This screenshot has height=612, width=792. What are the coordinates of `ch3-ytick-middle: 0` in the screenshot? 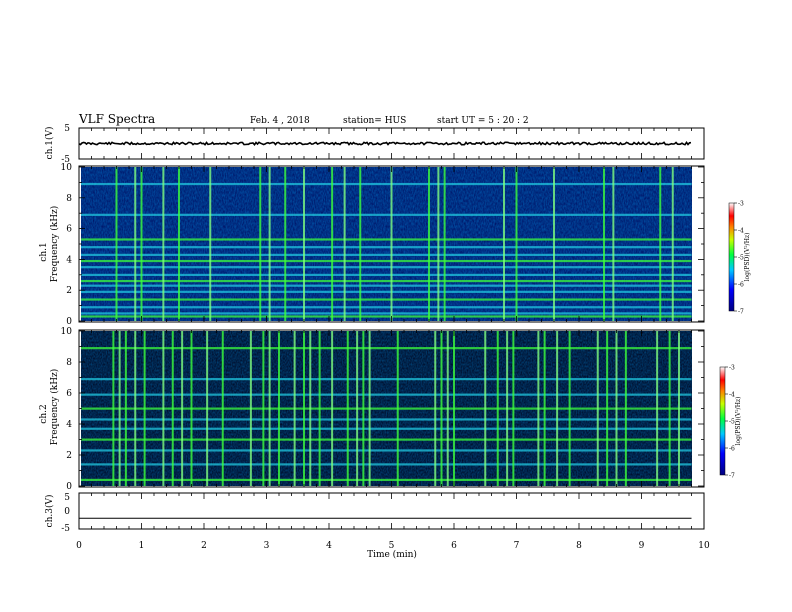 It's located at (67, 512).